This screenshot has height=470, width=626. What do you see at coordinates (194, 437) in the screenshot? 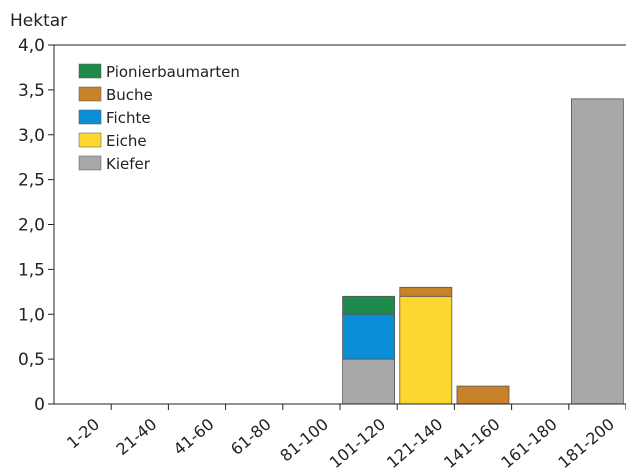
I see `x-tick-label: 41-60` at bounding box center [194, 437].